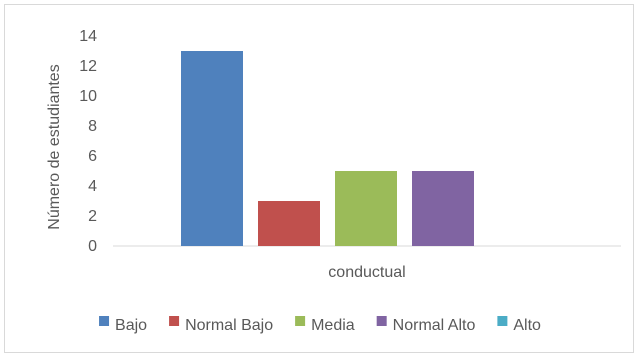 The width and height of the screenshot is (640, 359). I want to click on legend: Bajo Normal Bajo Media Normal Alto Alto, so click(320, 325).